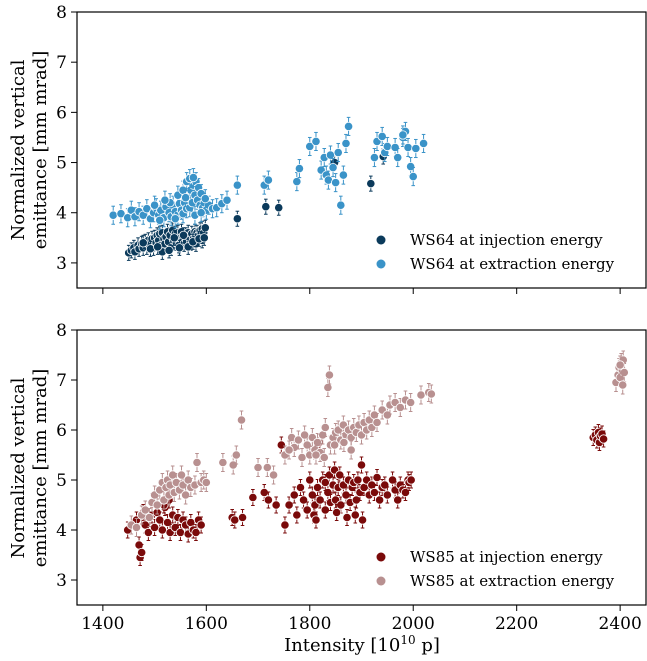 The image size is (647, 661). I want to click on top-series-layer, so click(268, 188).